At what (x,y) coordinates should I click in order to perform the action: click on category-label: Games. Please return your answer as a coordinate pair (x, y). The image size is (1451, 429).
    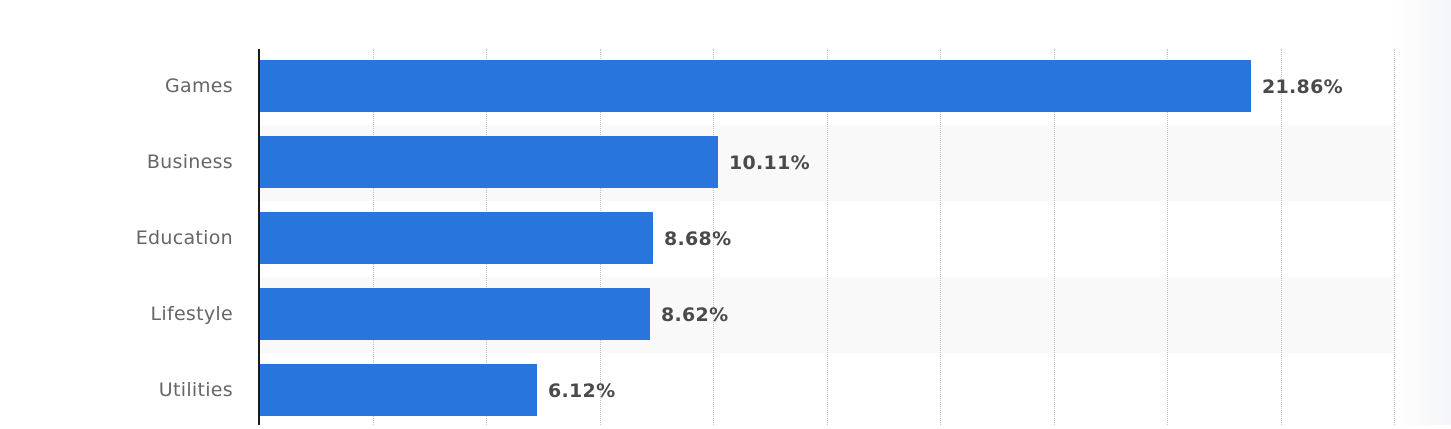
    Looking at the image, I should click on (199, 86).